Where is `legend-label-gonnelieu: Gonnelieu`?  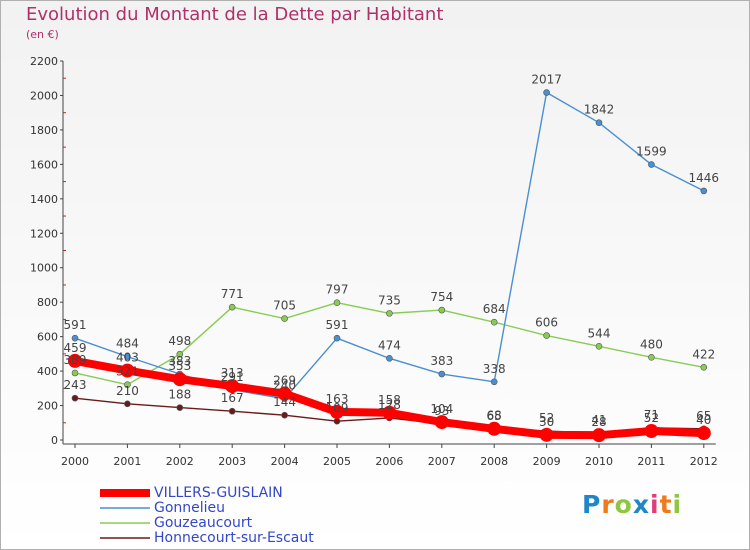 legend-label-gonnelieu: Gonnelieu is located at coordinates (190, 508).